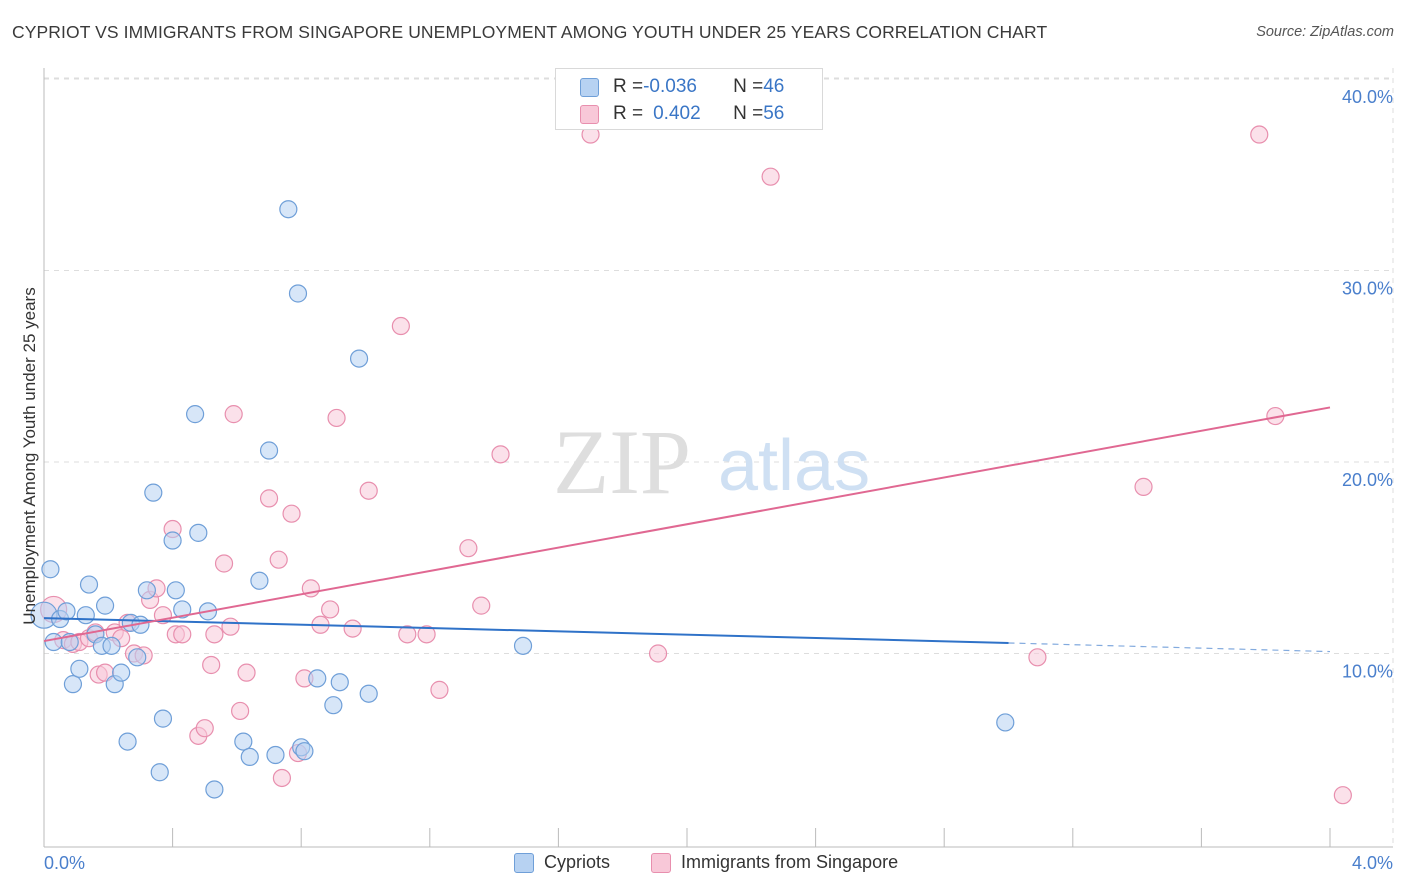  What do you see at coordinates (661, 862) in the screenshot?
I see `bottom-legend-swatch-pink` at bounding box center [661, 862].